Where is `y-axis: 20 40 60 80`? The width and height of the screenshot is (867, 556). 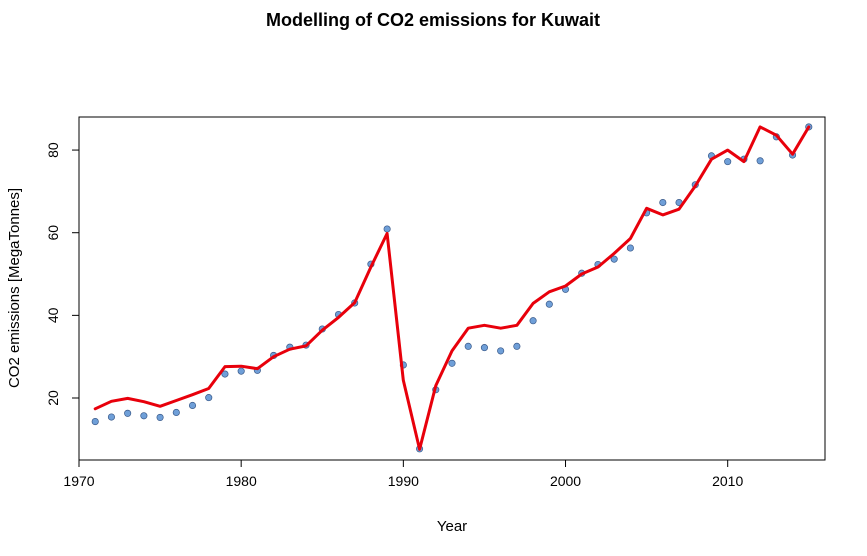
y-axis: 20 40 60 80 is located at coordinates (62, 274).